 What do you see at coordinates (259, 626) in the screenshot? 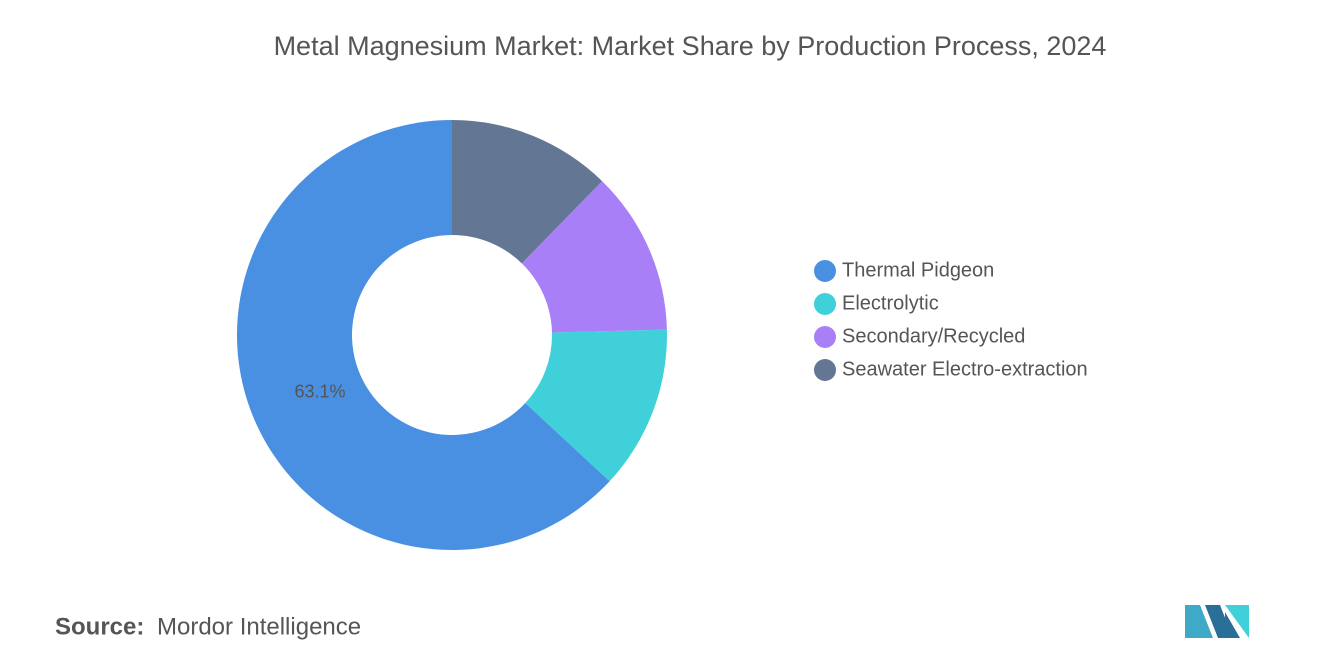
I see `source: Mordor Intelligence` at bounding box center [259, 626].